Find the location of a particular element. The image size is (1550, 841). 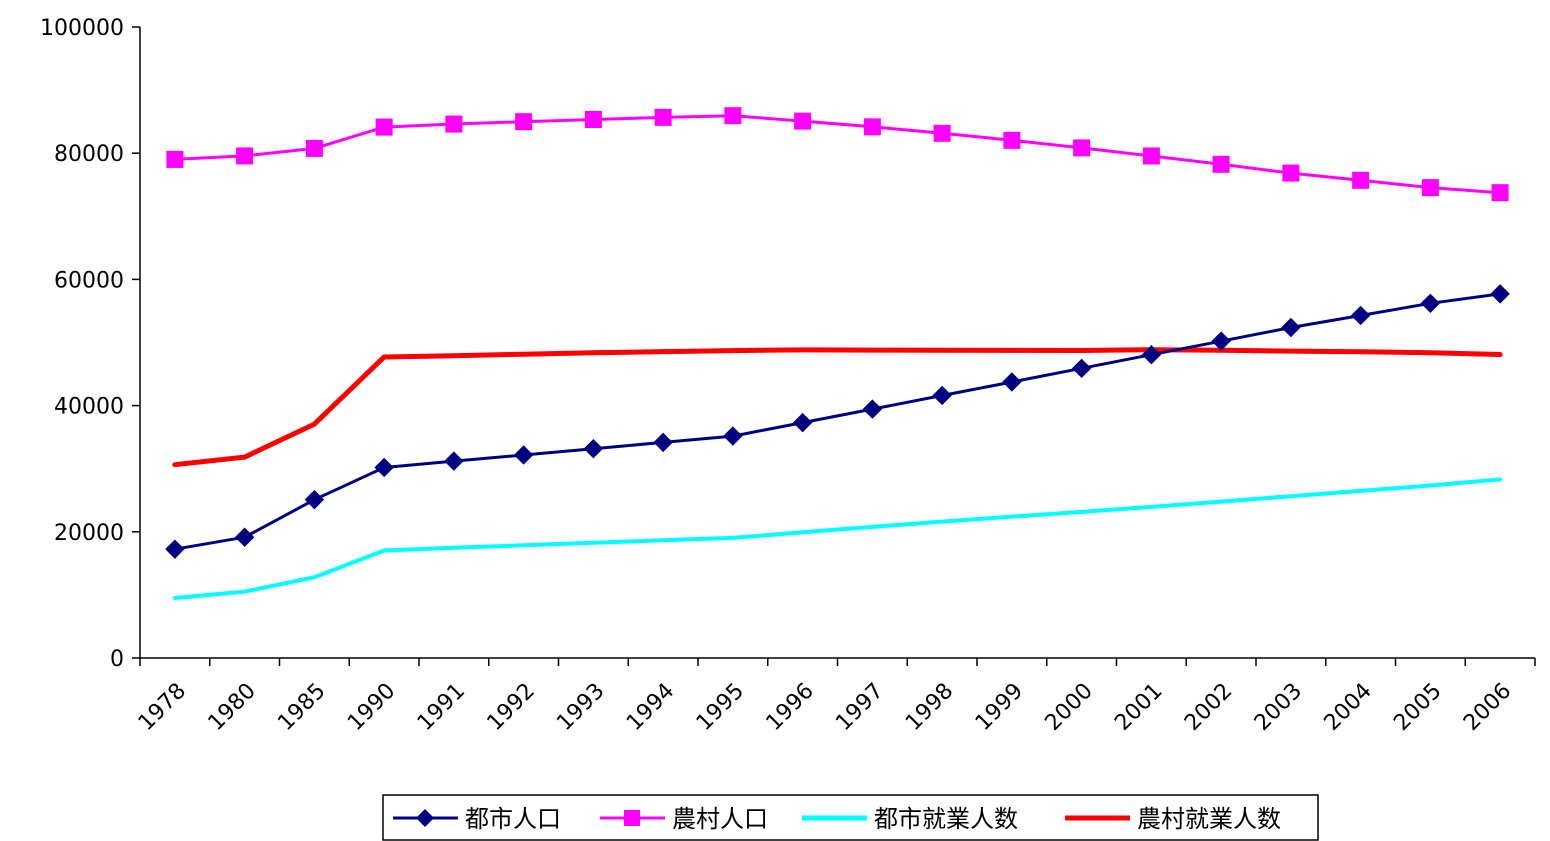

legend-swatch-diamond is located at coordinates (425, 818).